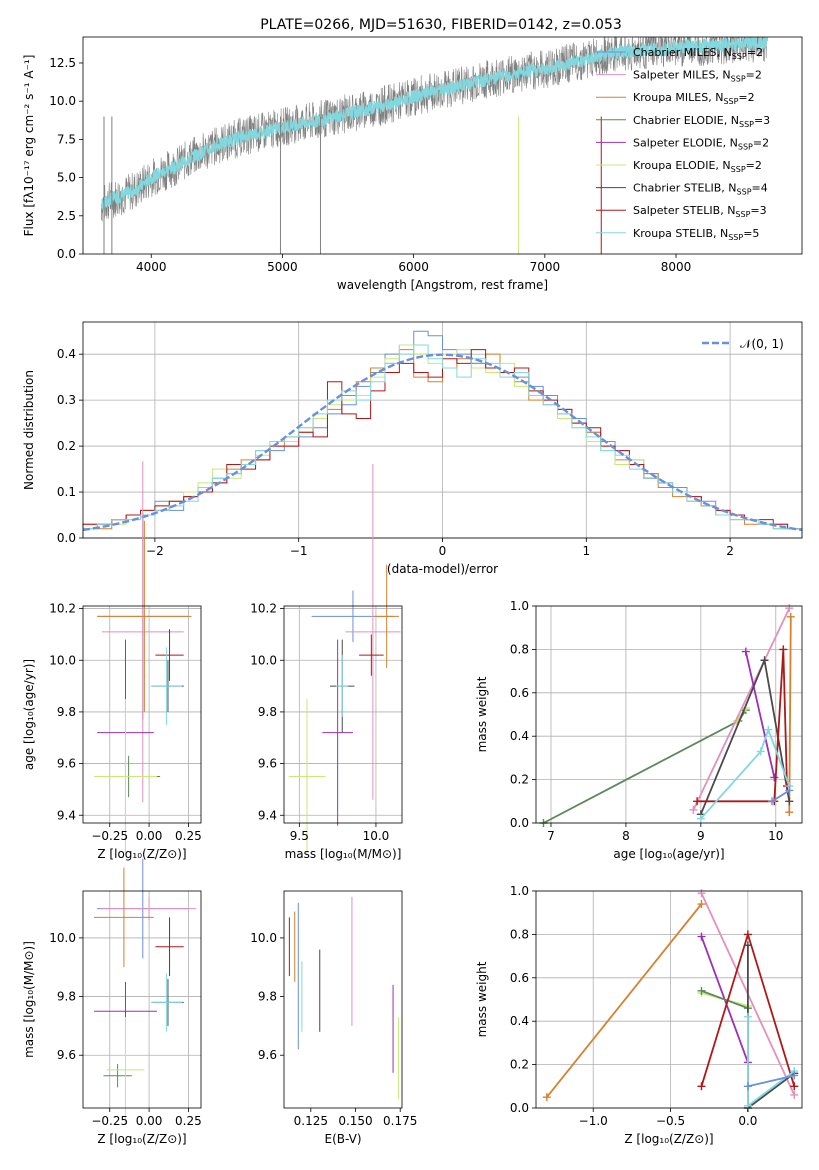 This screenshot has width=819, height=1170. What do you see at coordinates (676, 267) in the screenshot?
I see `x-tick-label: 8000` at bounding box center [676, 267].